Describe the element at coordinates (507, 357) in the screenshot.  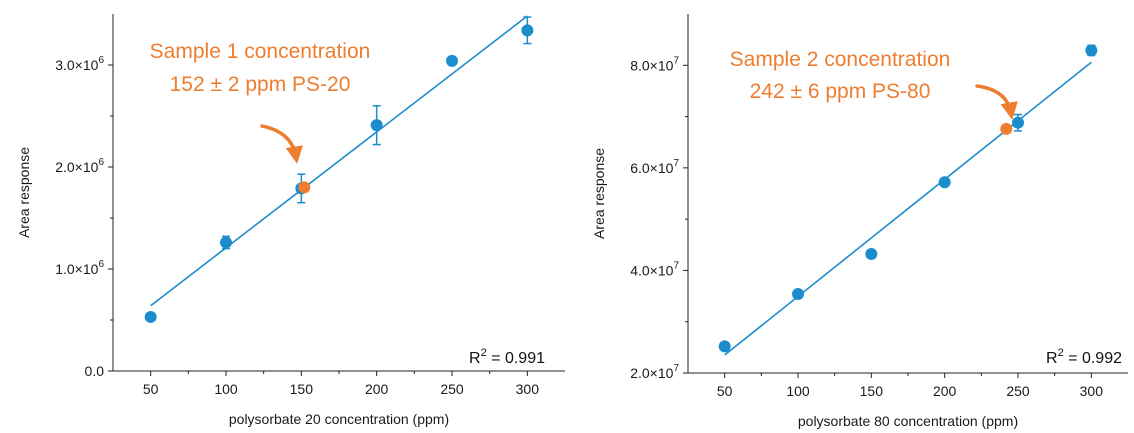
I see `r-squared-label: R2 = 0.991` at that location.